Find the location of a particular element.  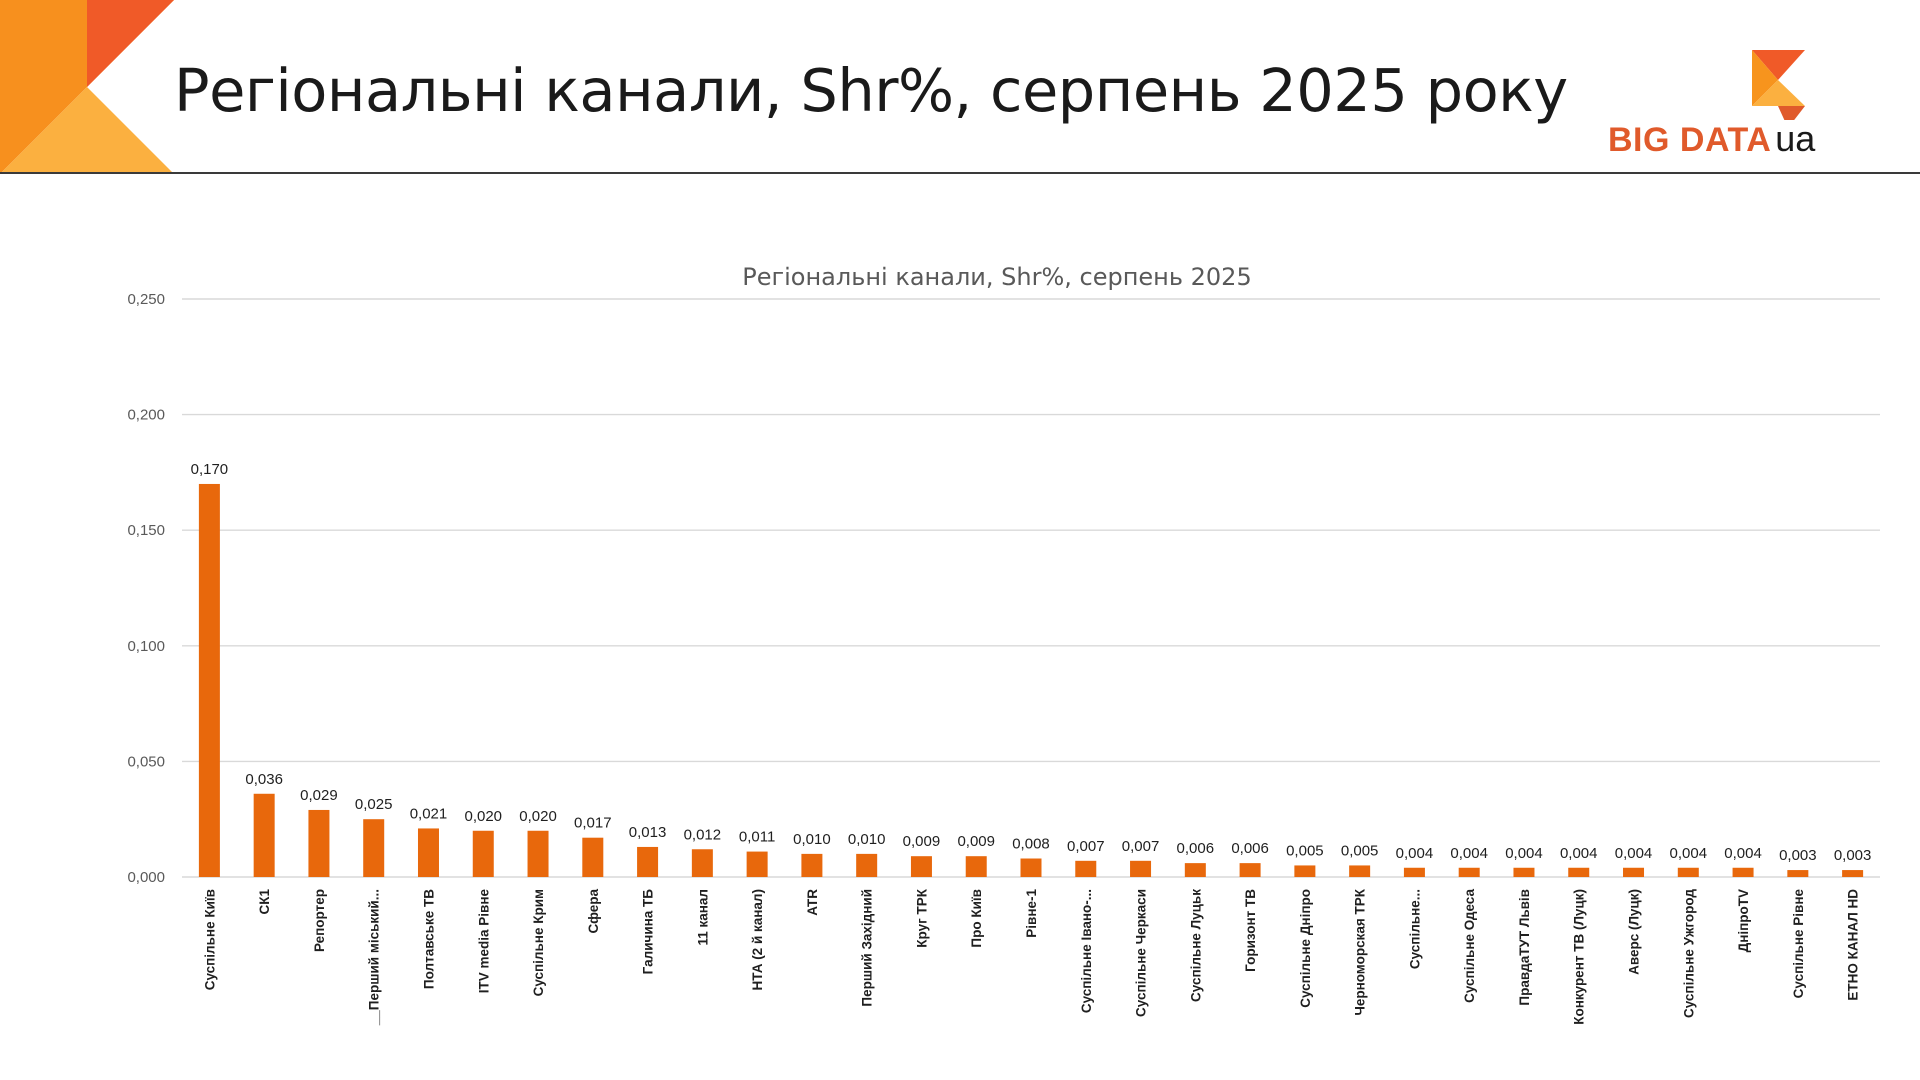

corner-decoration is located at coordinates (87, 87).